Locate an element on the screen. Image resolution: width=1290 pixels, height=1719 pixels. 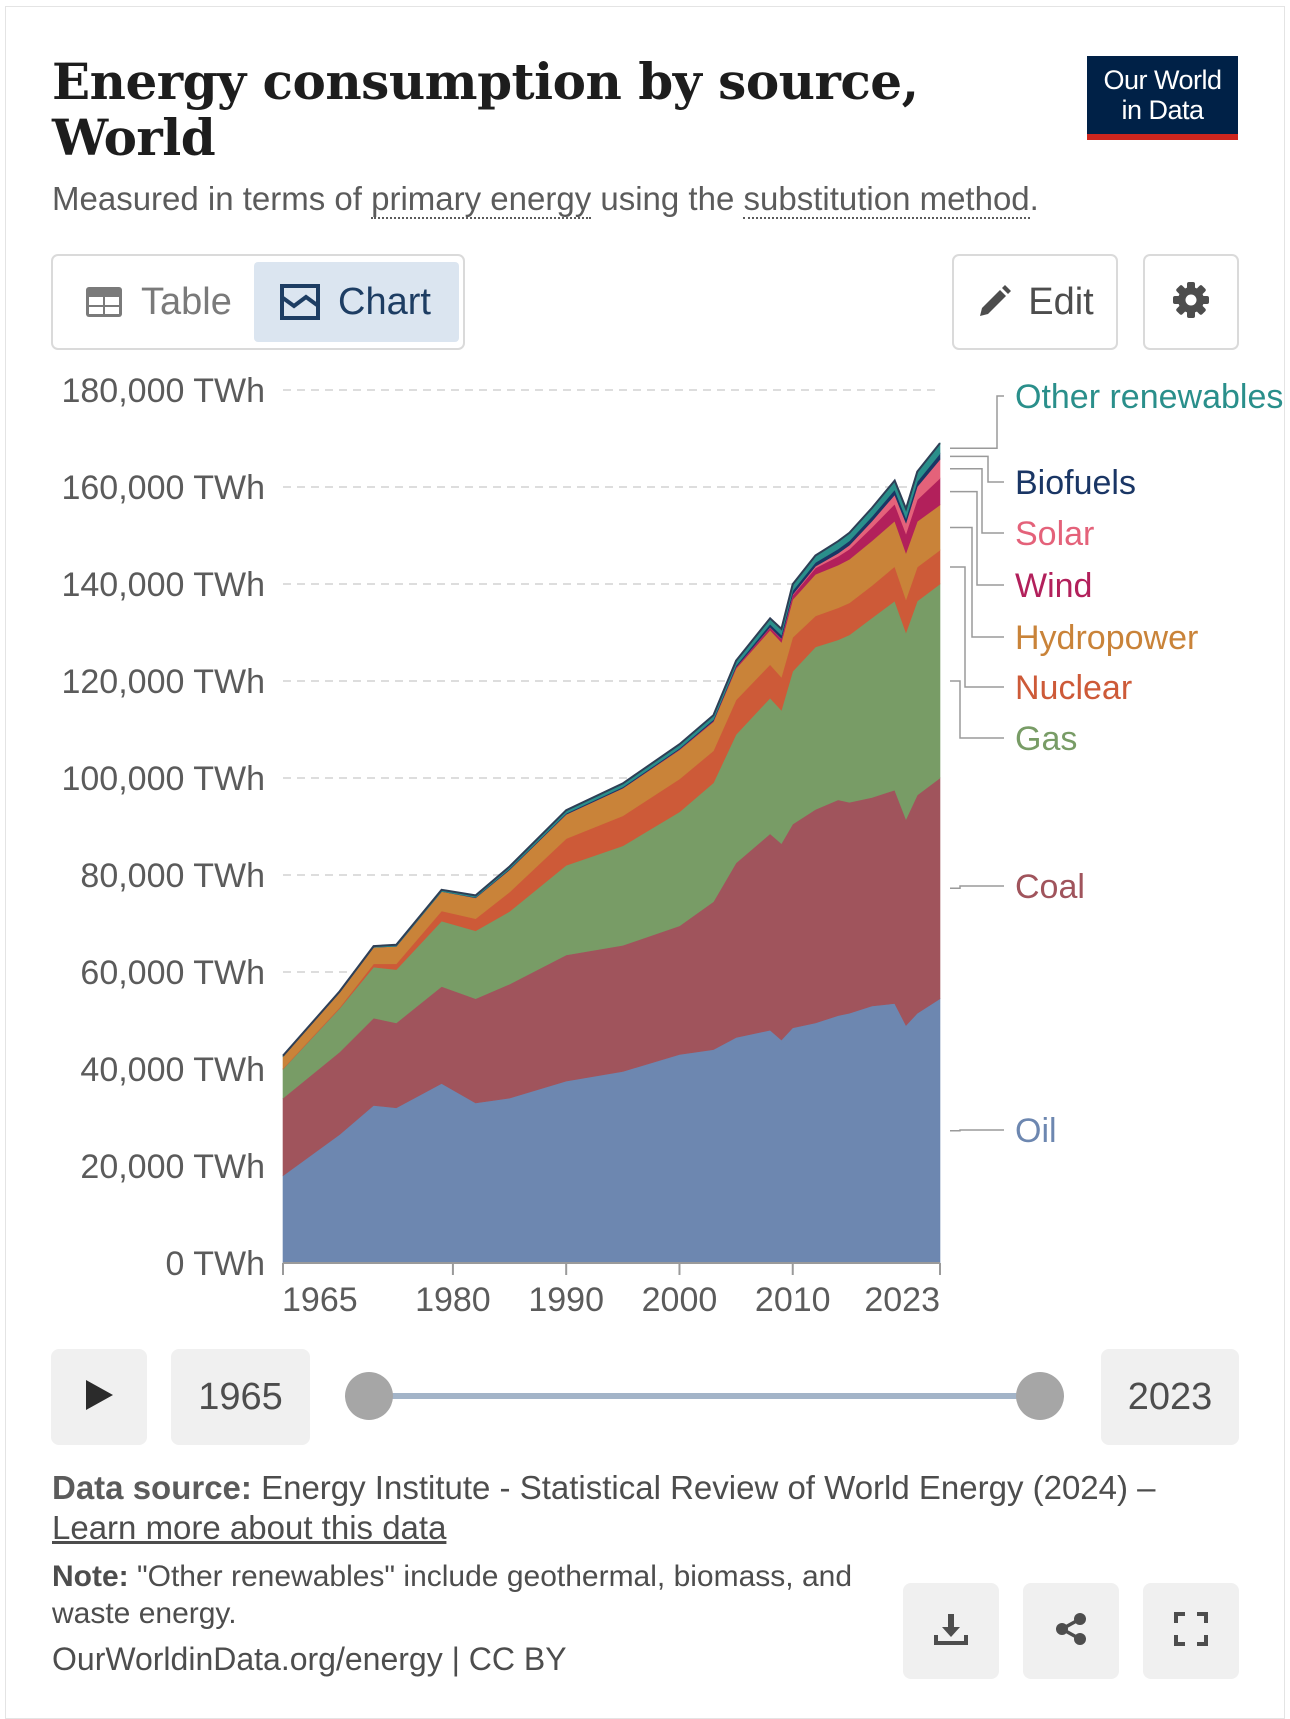
x-tick-label: 1980 is located at coordinates (453, 1300).